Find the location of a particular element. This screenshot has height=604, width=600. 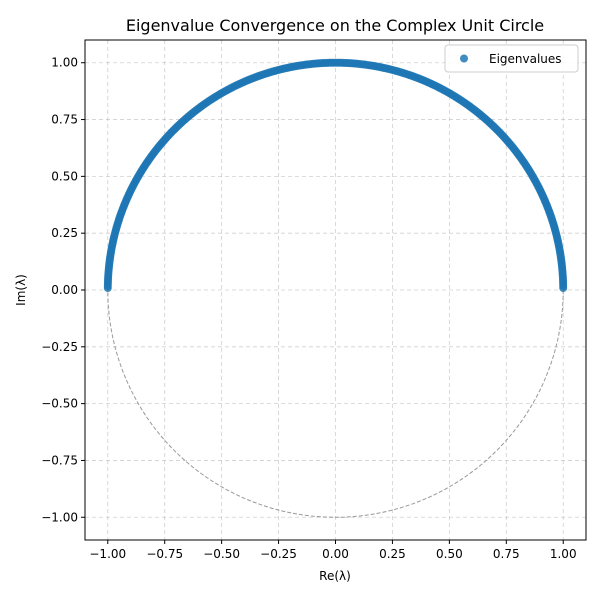

legend-label-eigenvalues: Eigenvalues is located at coordinates (525, 59).